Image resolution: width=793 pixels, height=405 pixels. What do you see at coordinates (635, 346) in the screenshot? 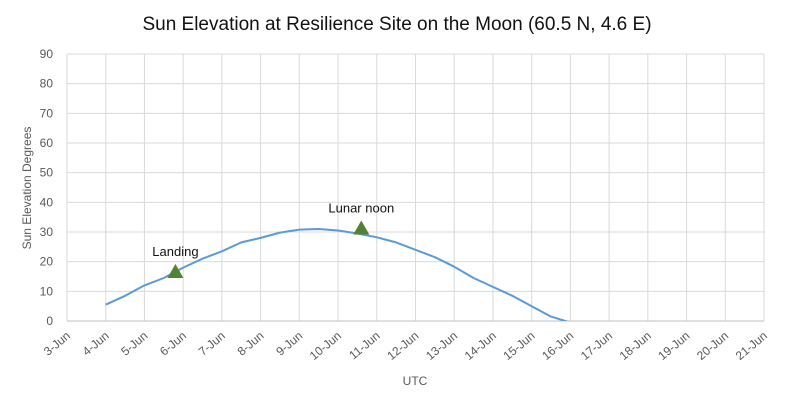
I see `x-tick-label: 18-Jun` at bounding box center [635, 346].